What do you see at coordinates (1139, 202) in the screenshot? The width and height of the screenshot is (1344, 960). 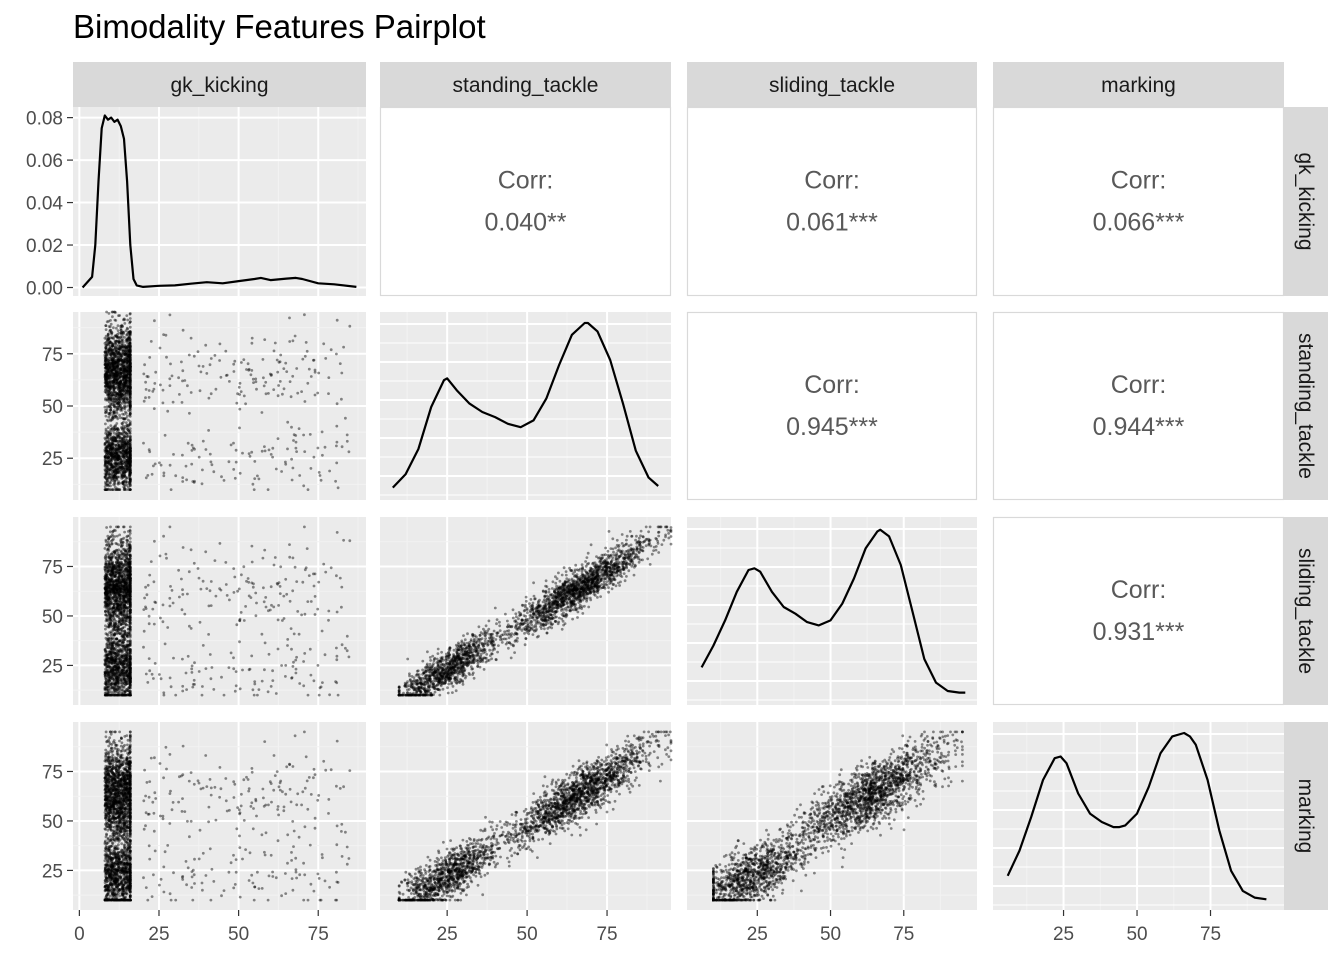 I see `corr-panel` at bounding box center [1139, 202].